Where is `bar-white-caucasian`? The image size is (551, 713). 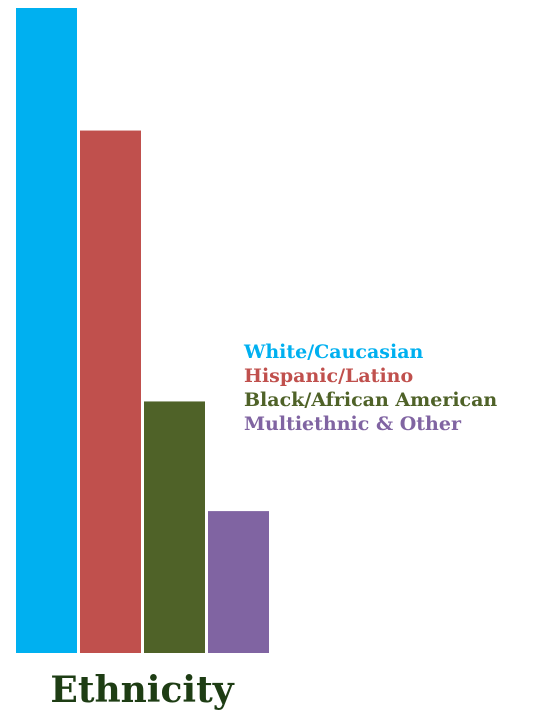
bar-white-caucasian is located at coordinates (46, 330).